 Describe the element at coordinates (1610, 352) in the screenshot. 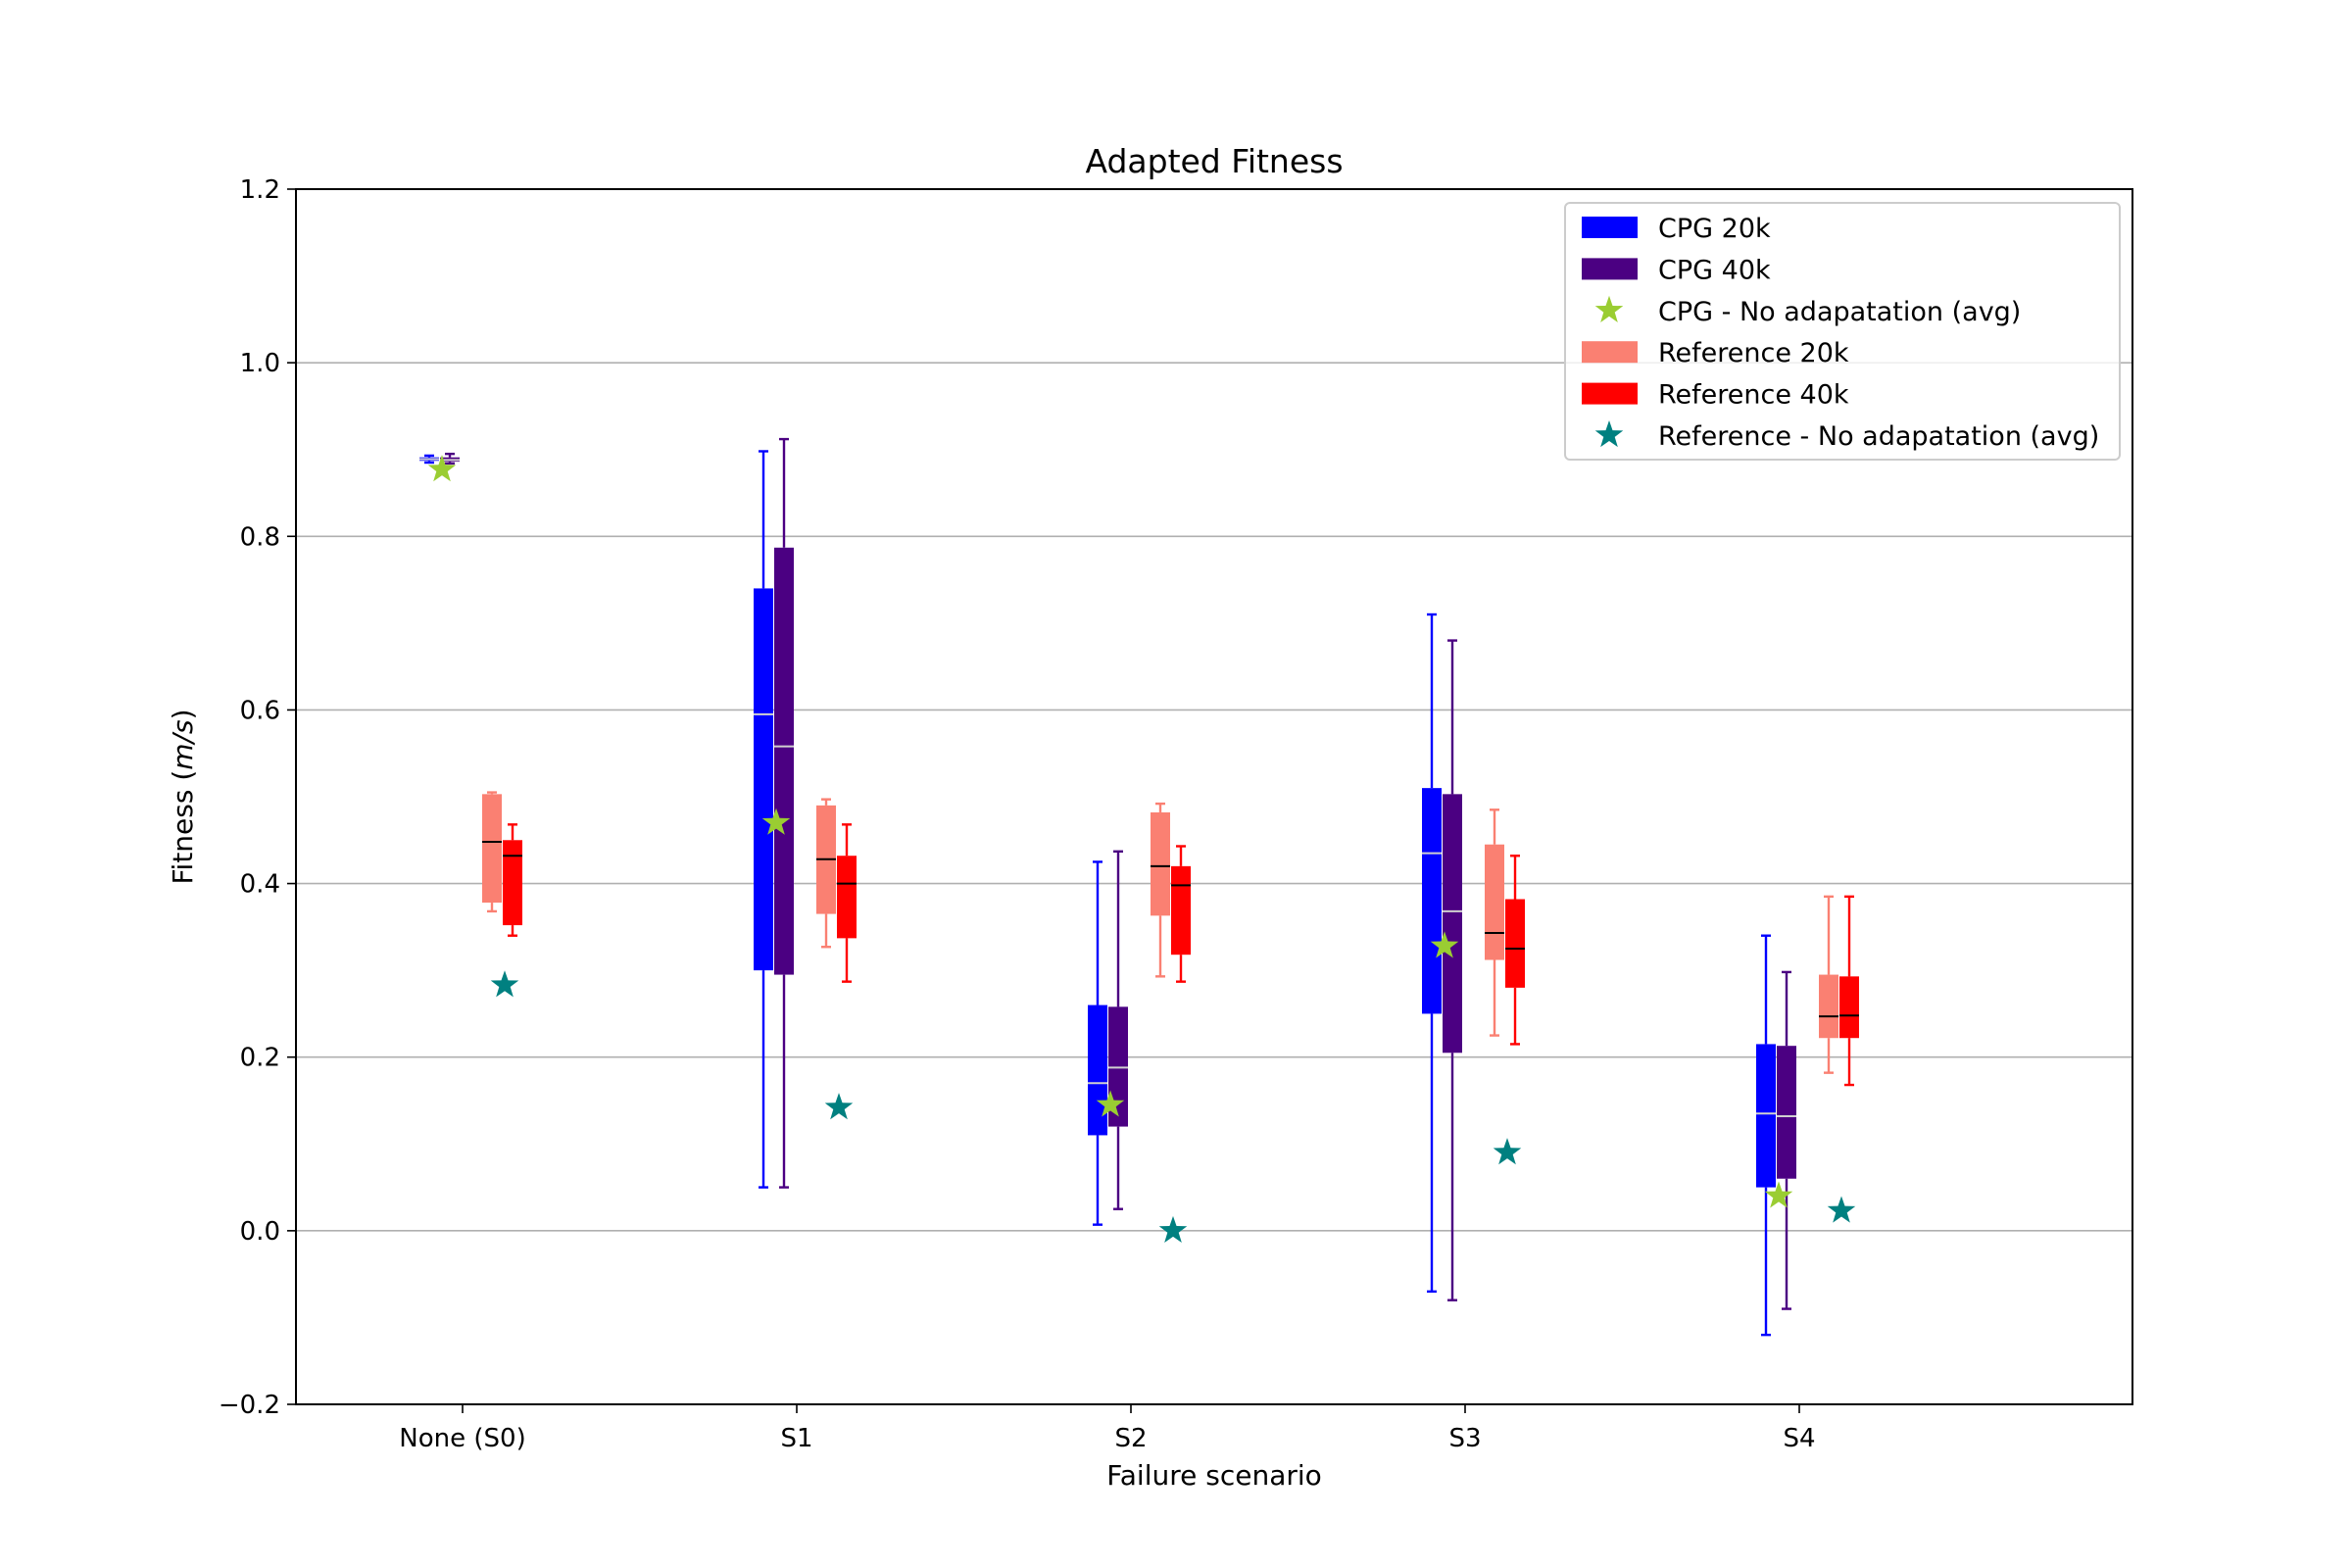

I see `legend-swatch-reference-20k` at that location.